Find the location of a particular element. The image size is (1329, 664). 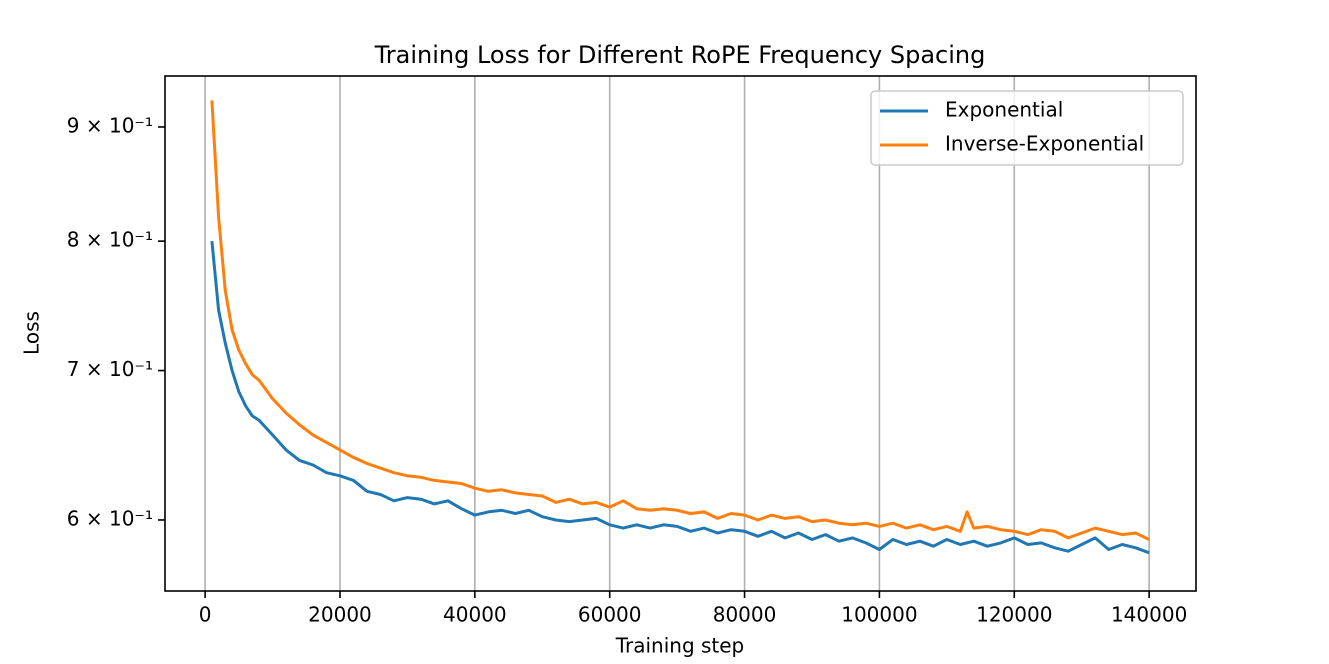

y-tick-label: 7 × 10⁻¹ is located at coordinates (110, 369).